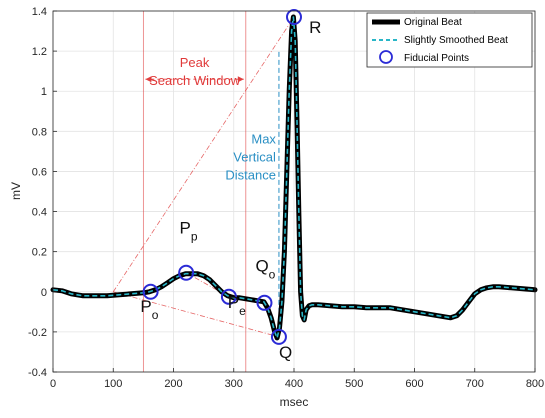  What do you see at coordinates (456, 40) in the screenshot?
I see `legend-label-smoothed: Slightly Smoothed Beat` at bounding box center [456, 40].